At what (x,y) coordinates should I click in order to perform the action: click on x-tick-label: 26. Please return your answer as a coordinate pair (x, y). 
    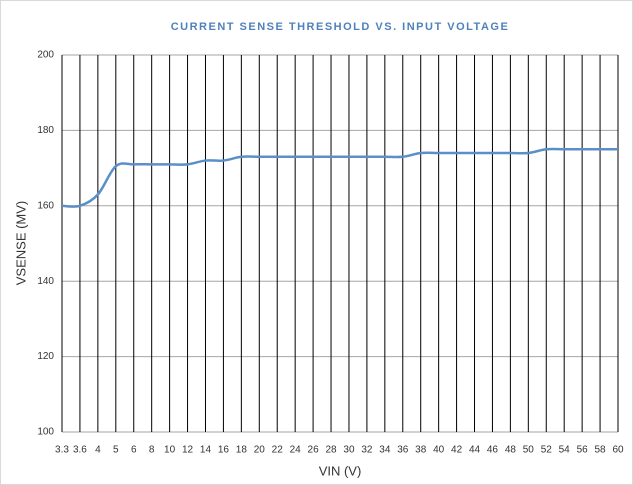
    Looking at the image, I should click on (314, 450).